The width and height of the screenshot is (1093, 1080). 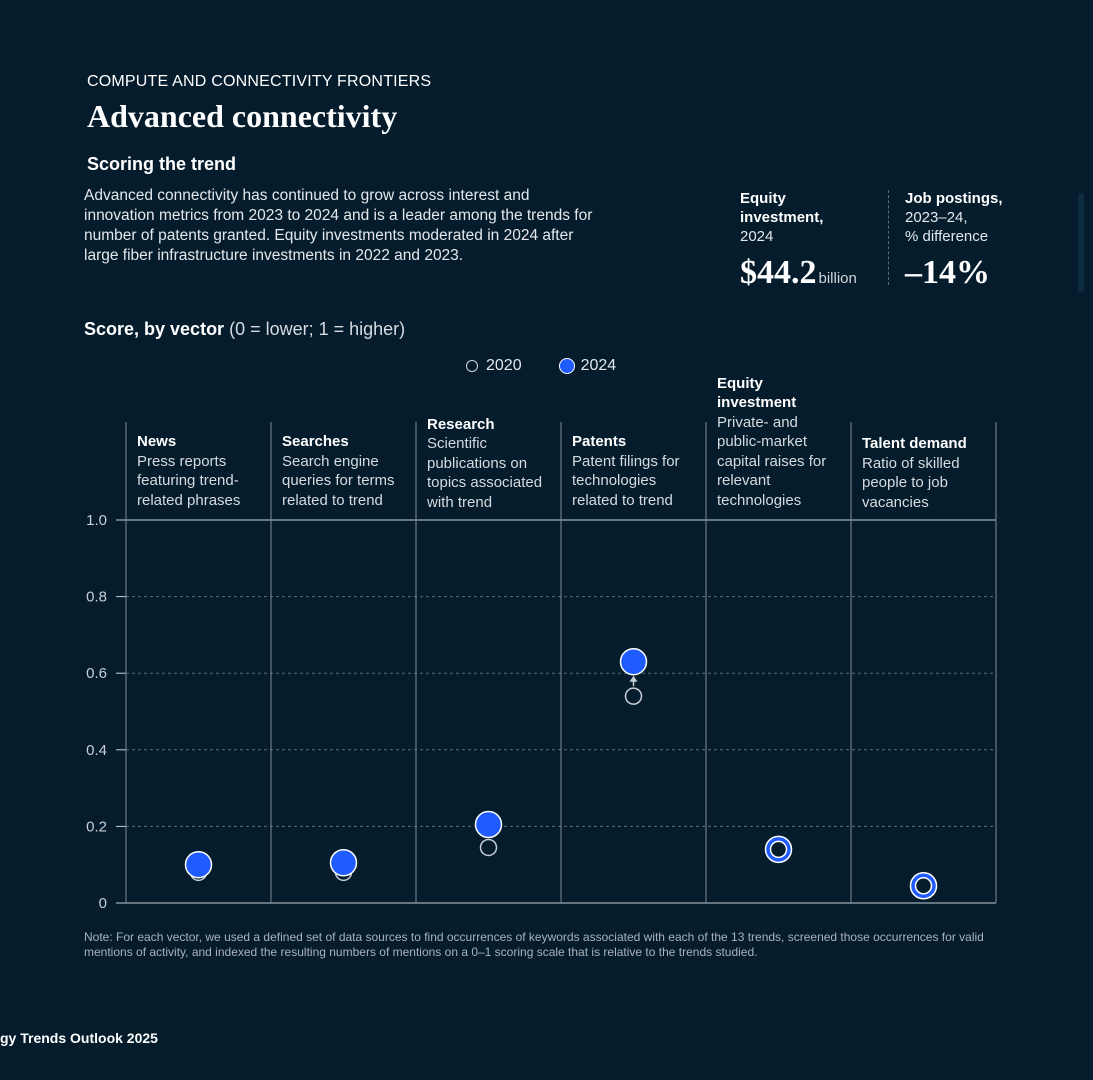 What do you see at coordinates (888, 237) in the screenshot?
I see `stats-divider` at bounding box center [888, 237].